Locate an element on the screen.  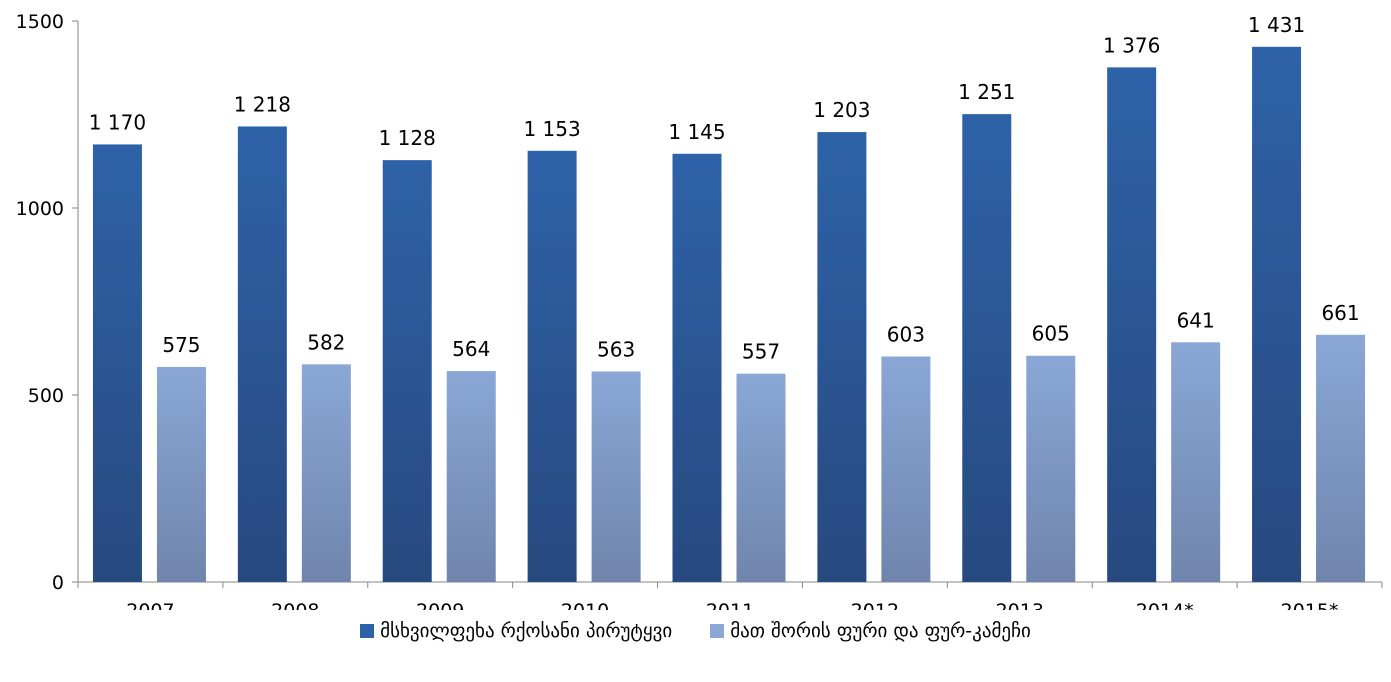
data-label-series-1: 1 128 is located at coordinates (407, 138).